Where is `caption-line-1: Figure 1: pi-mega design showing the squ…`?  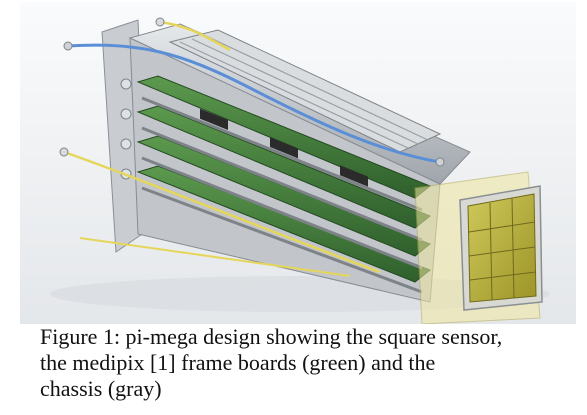
caption-line-1: Figure 1: pi-mega design showing the squ… is located at coordinates (271, 336).